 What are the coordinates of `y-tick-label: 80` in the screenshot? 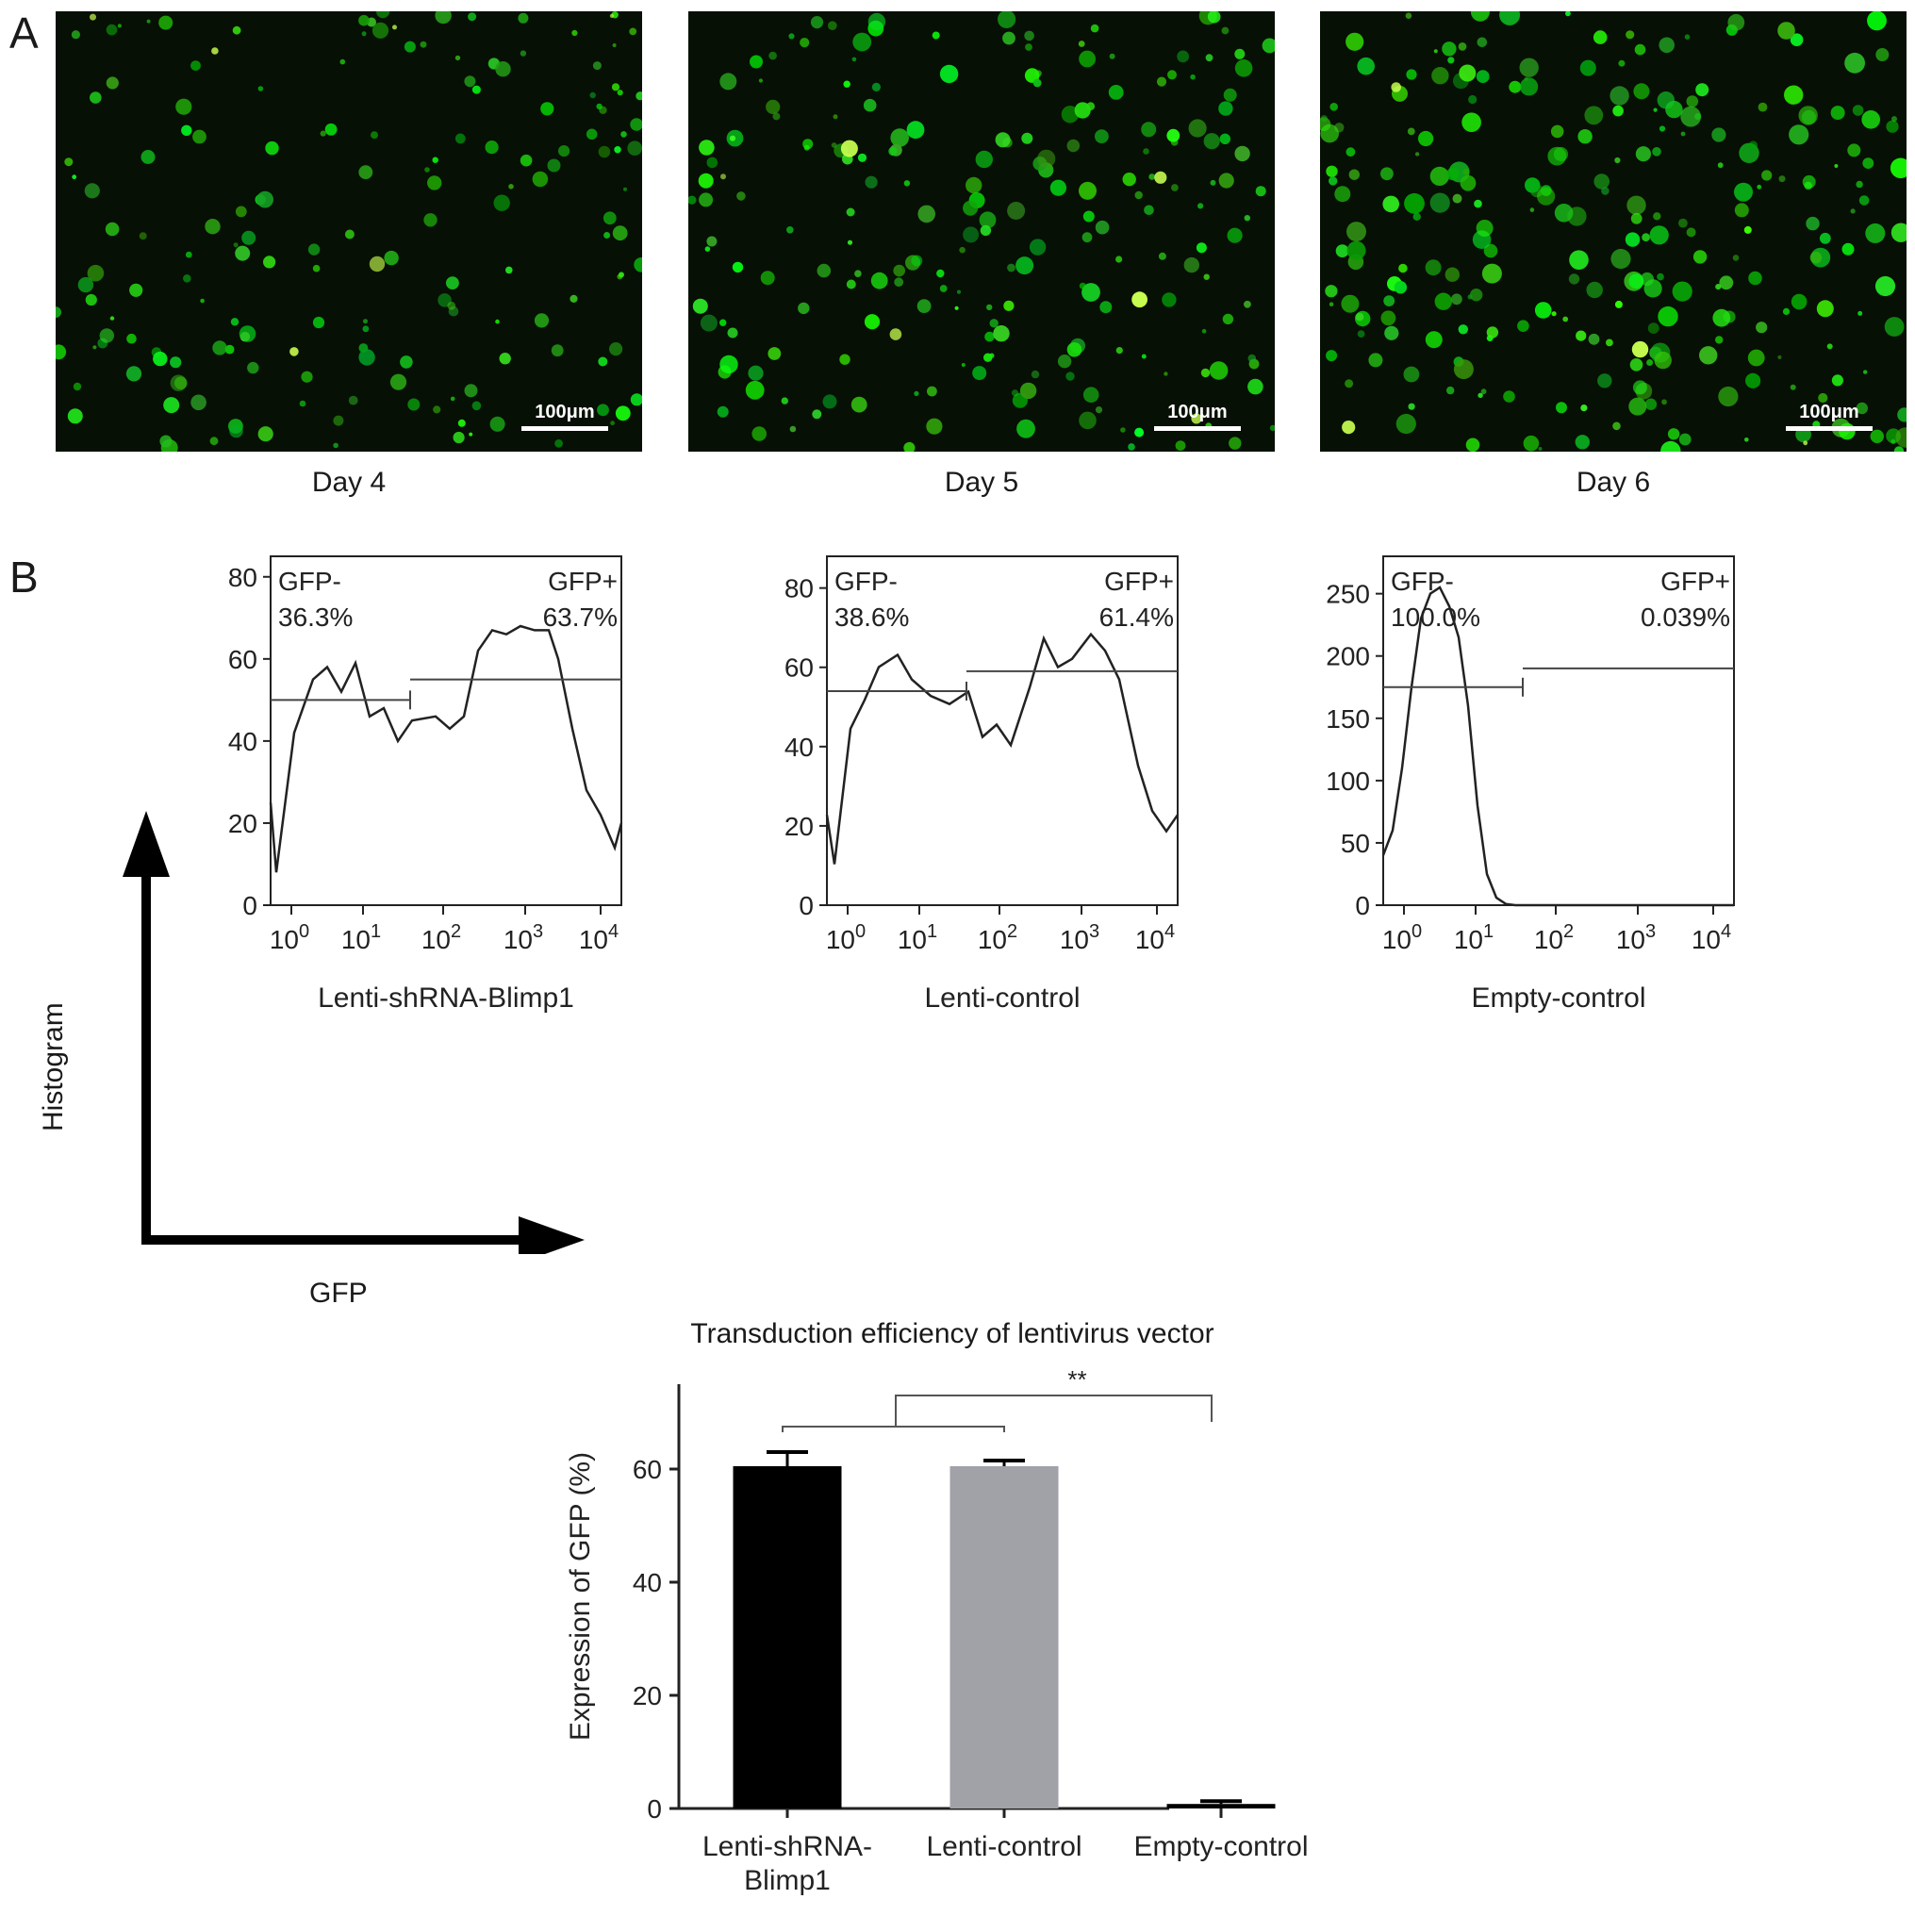 It's located at (242, 577).